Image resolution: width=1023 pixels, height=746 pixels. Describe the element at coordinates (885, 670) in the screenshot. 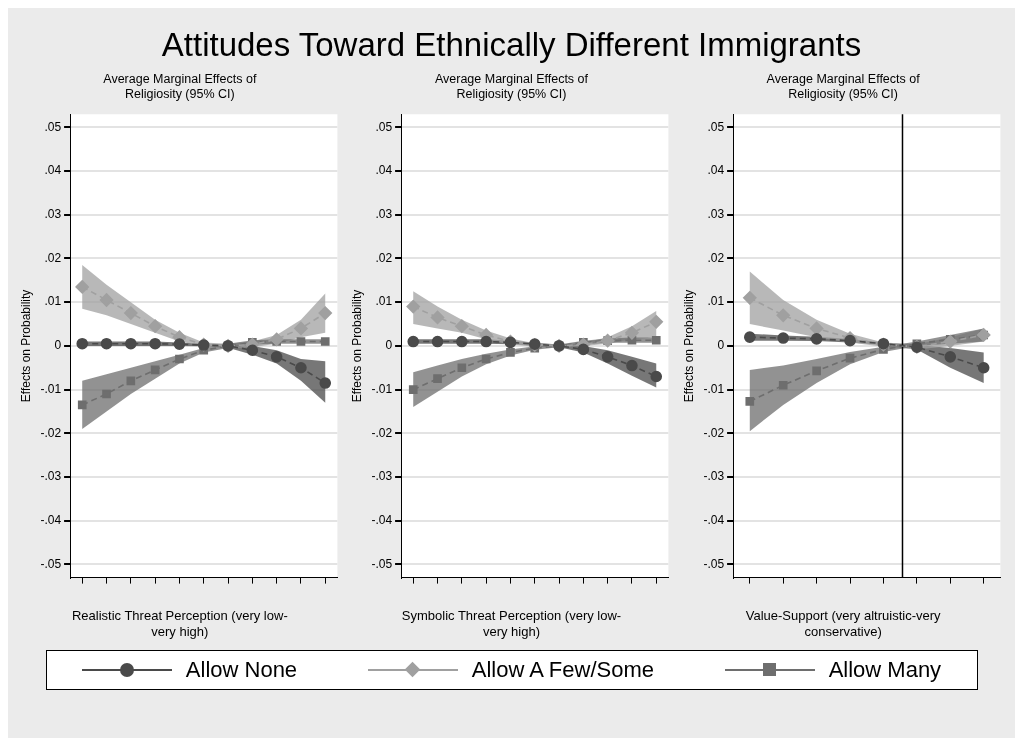

I see `legend-label: Allow Many` at that location.